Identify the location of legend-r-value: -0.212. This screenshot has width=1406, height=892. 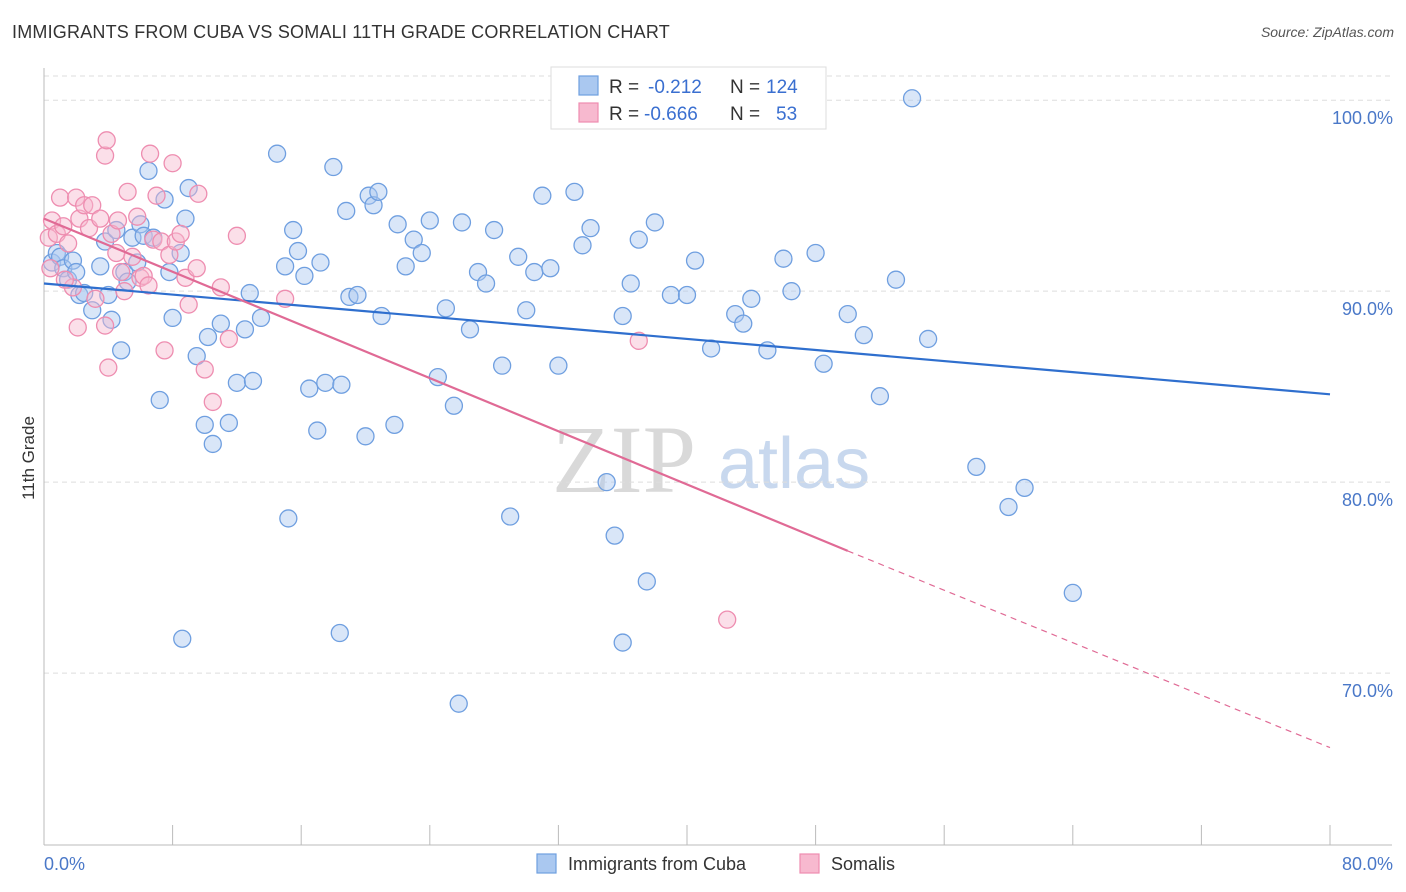
(675, 87).